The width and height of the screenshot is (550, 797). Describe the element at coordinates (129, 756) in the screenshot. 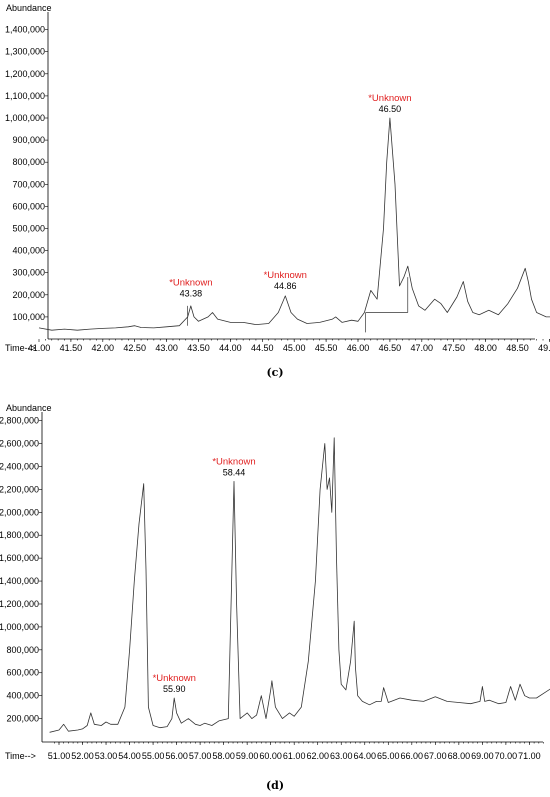

I see `x-tick-label: 54.00` at that location.